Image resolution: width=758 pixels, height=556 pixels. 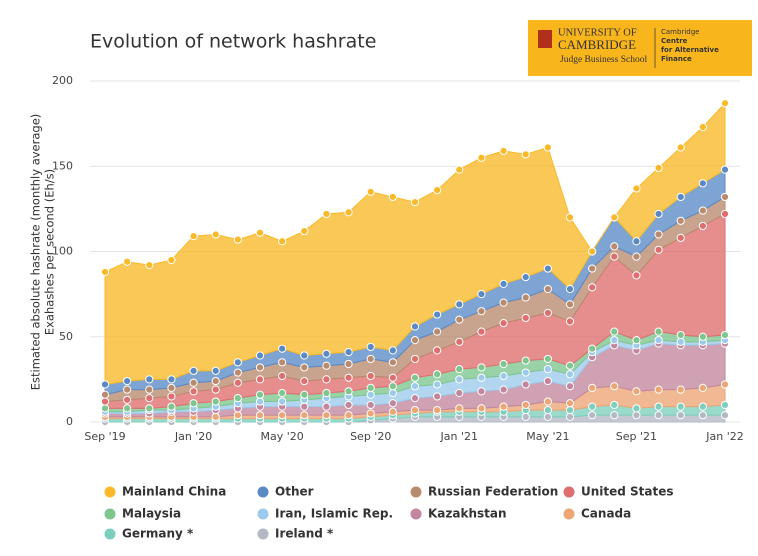 I want to click on legend-label: Germany *, so click(x=158, y=534).